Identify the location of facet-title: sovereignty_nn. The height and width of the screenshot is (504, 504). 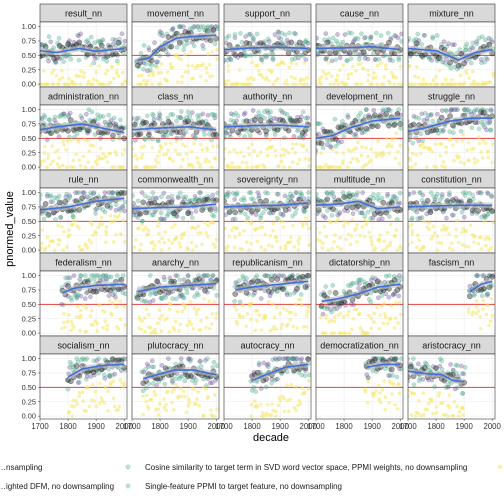
(267, 180).